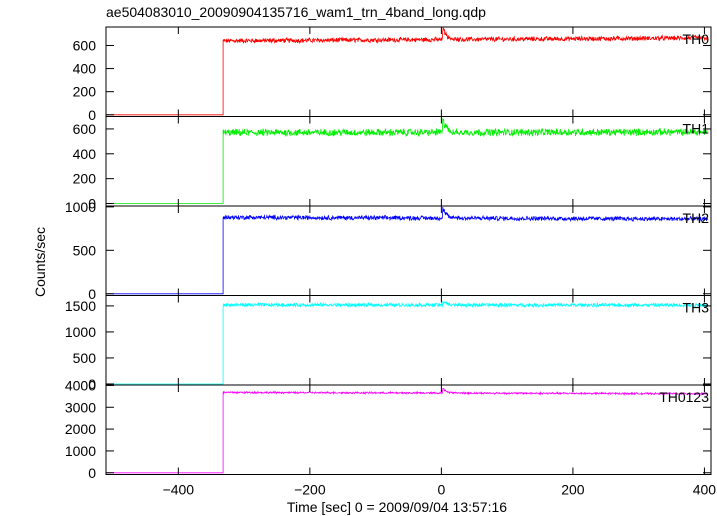  What do you see at coordinates (179, 490) in the screenshot?
I see `x-tick-label: −400` at bounding box center [179, 490].